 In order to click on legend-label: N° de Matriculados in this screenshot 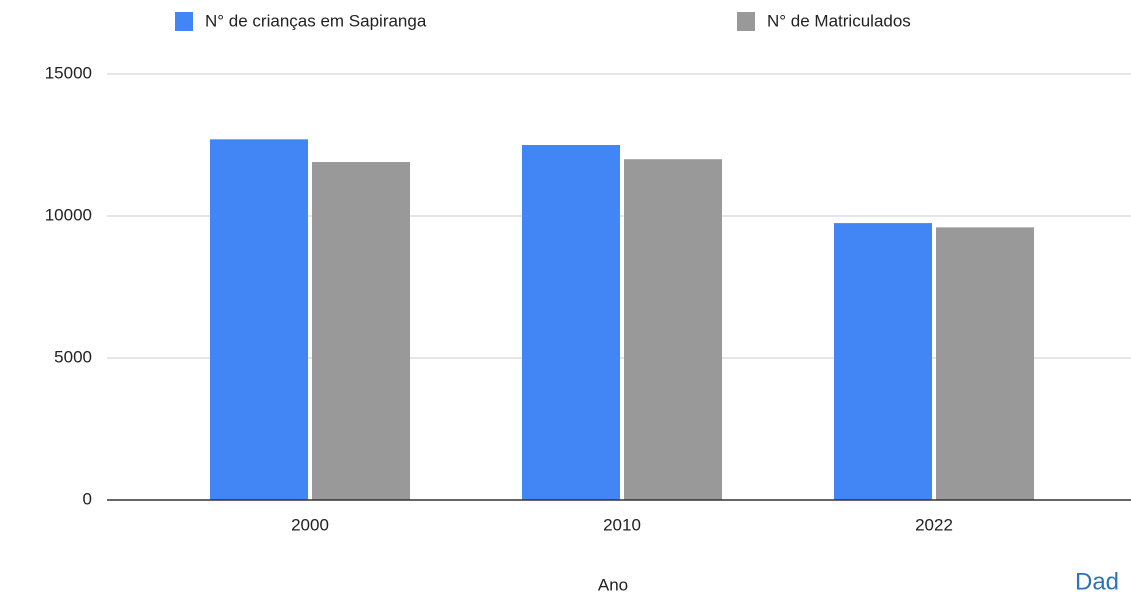, I will do `click(839, 20)`.